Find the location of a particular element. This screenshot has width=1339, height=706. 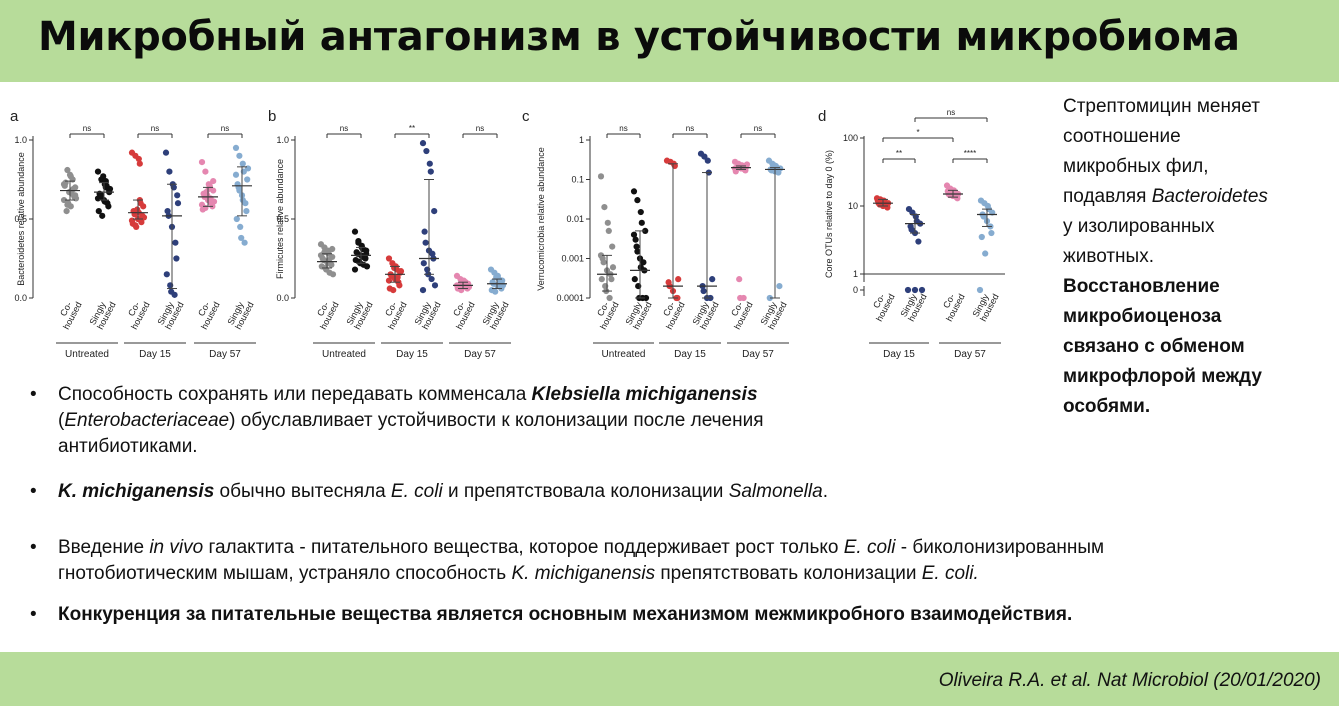

bullet-italic: in vivo is located at coordinates (176, 547).